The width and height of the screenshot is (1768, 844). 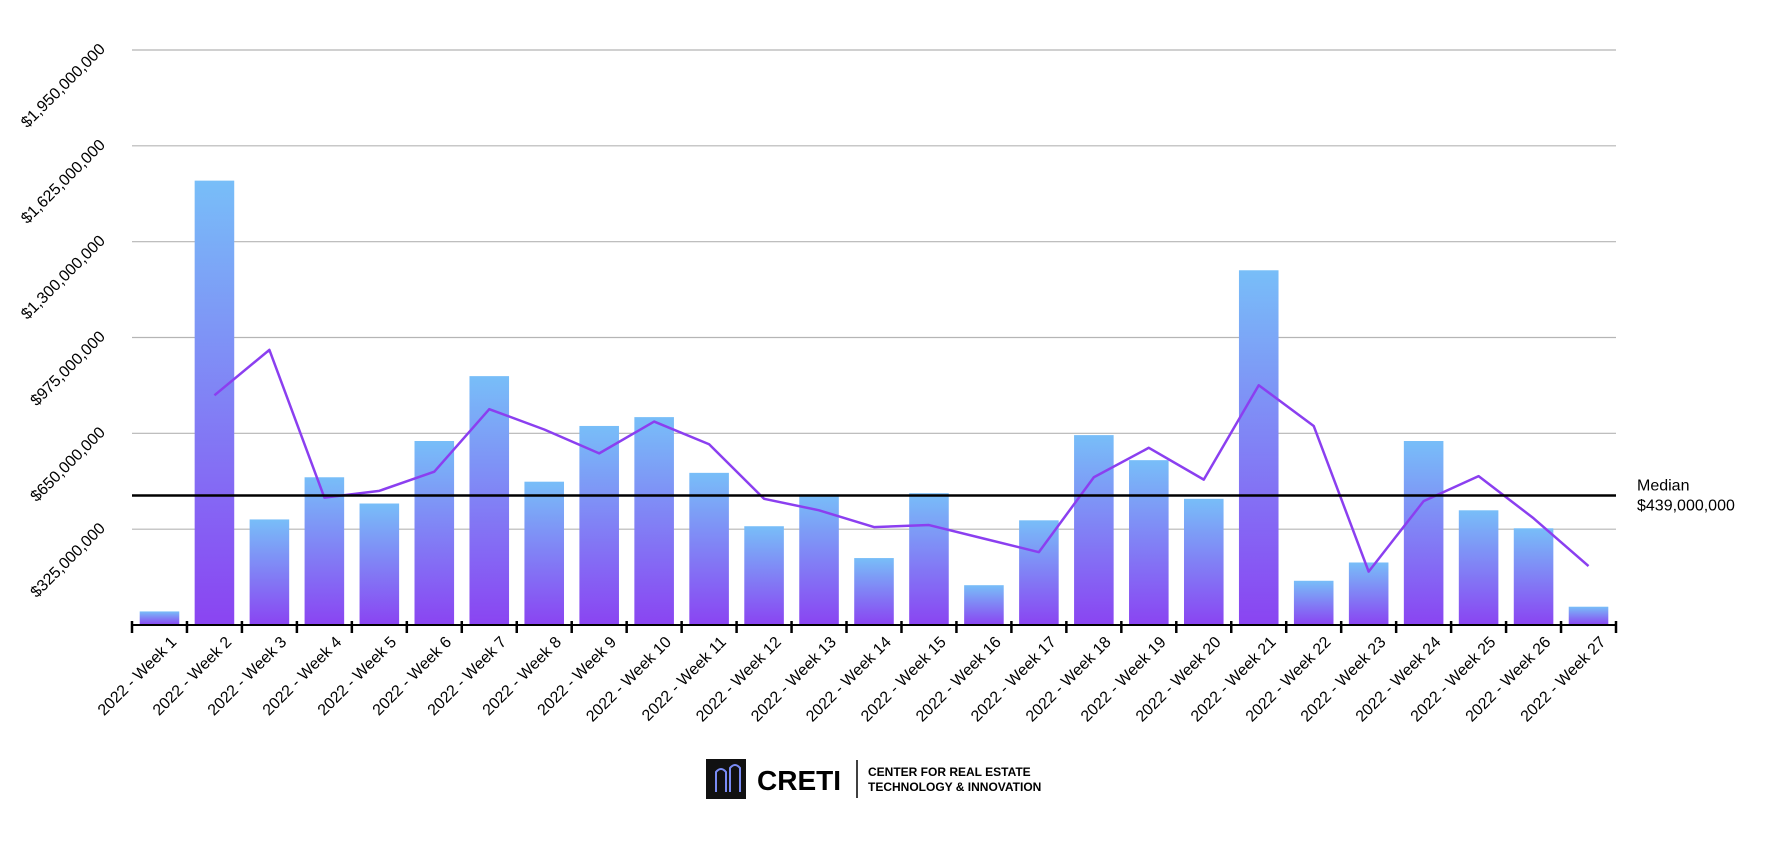 What do you see at coordinates (63, 277) in the screenshot?
I see `y-tick-label: $1,300,000,000` at bounding box center [63, 277].